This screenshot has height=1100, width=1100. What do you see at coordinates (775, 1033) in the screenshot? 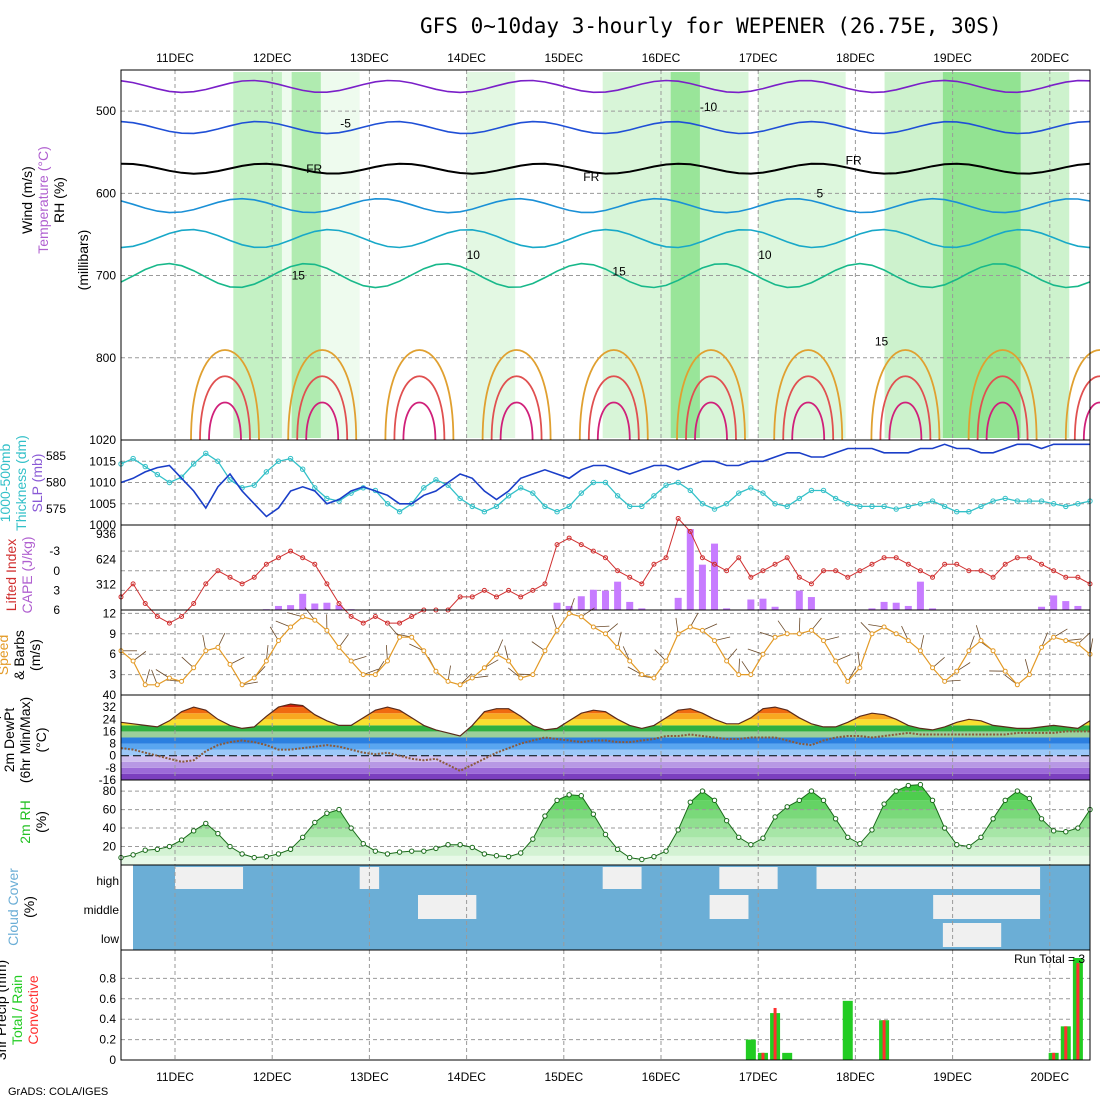
I see `precip-convective-bar` at bounding box center [775, 1033].